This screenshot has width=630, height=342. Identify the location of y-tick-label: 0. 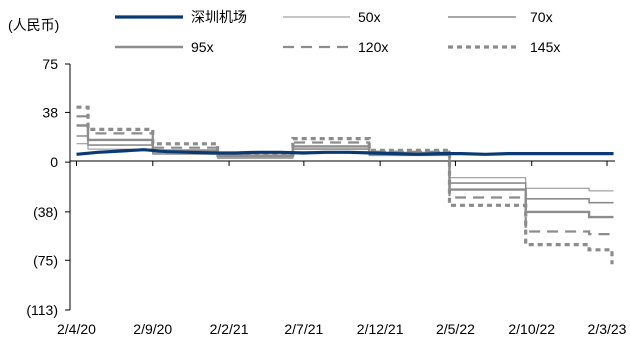
(54, 162).